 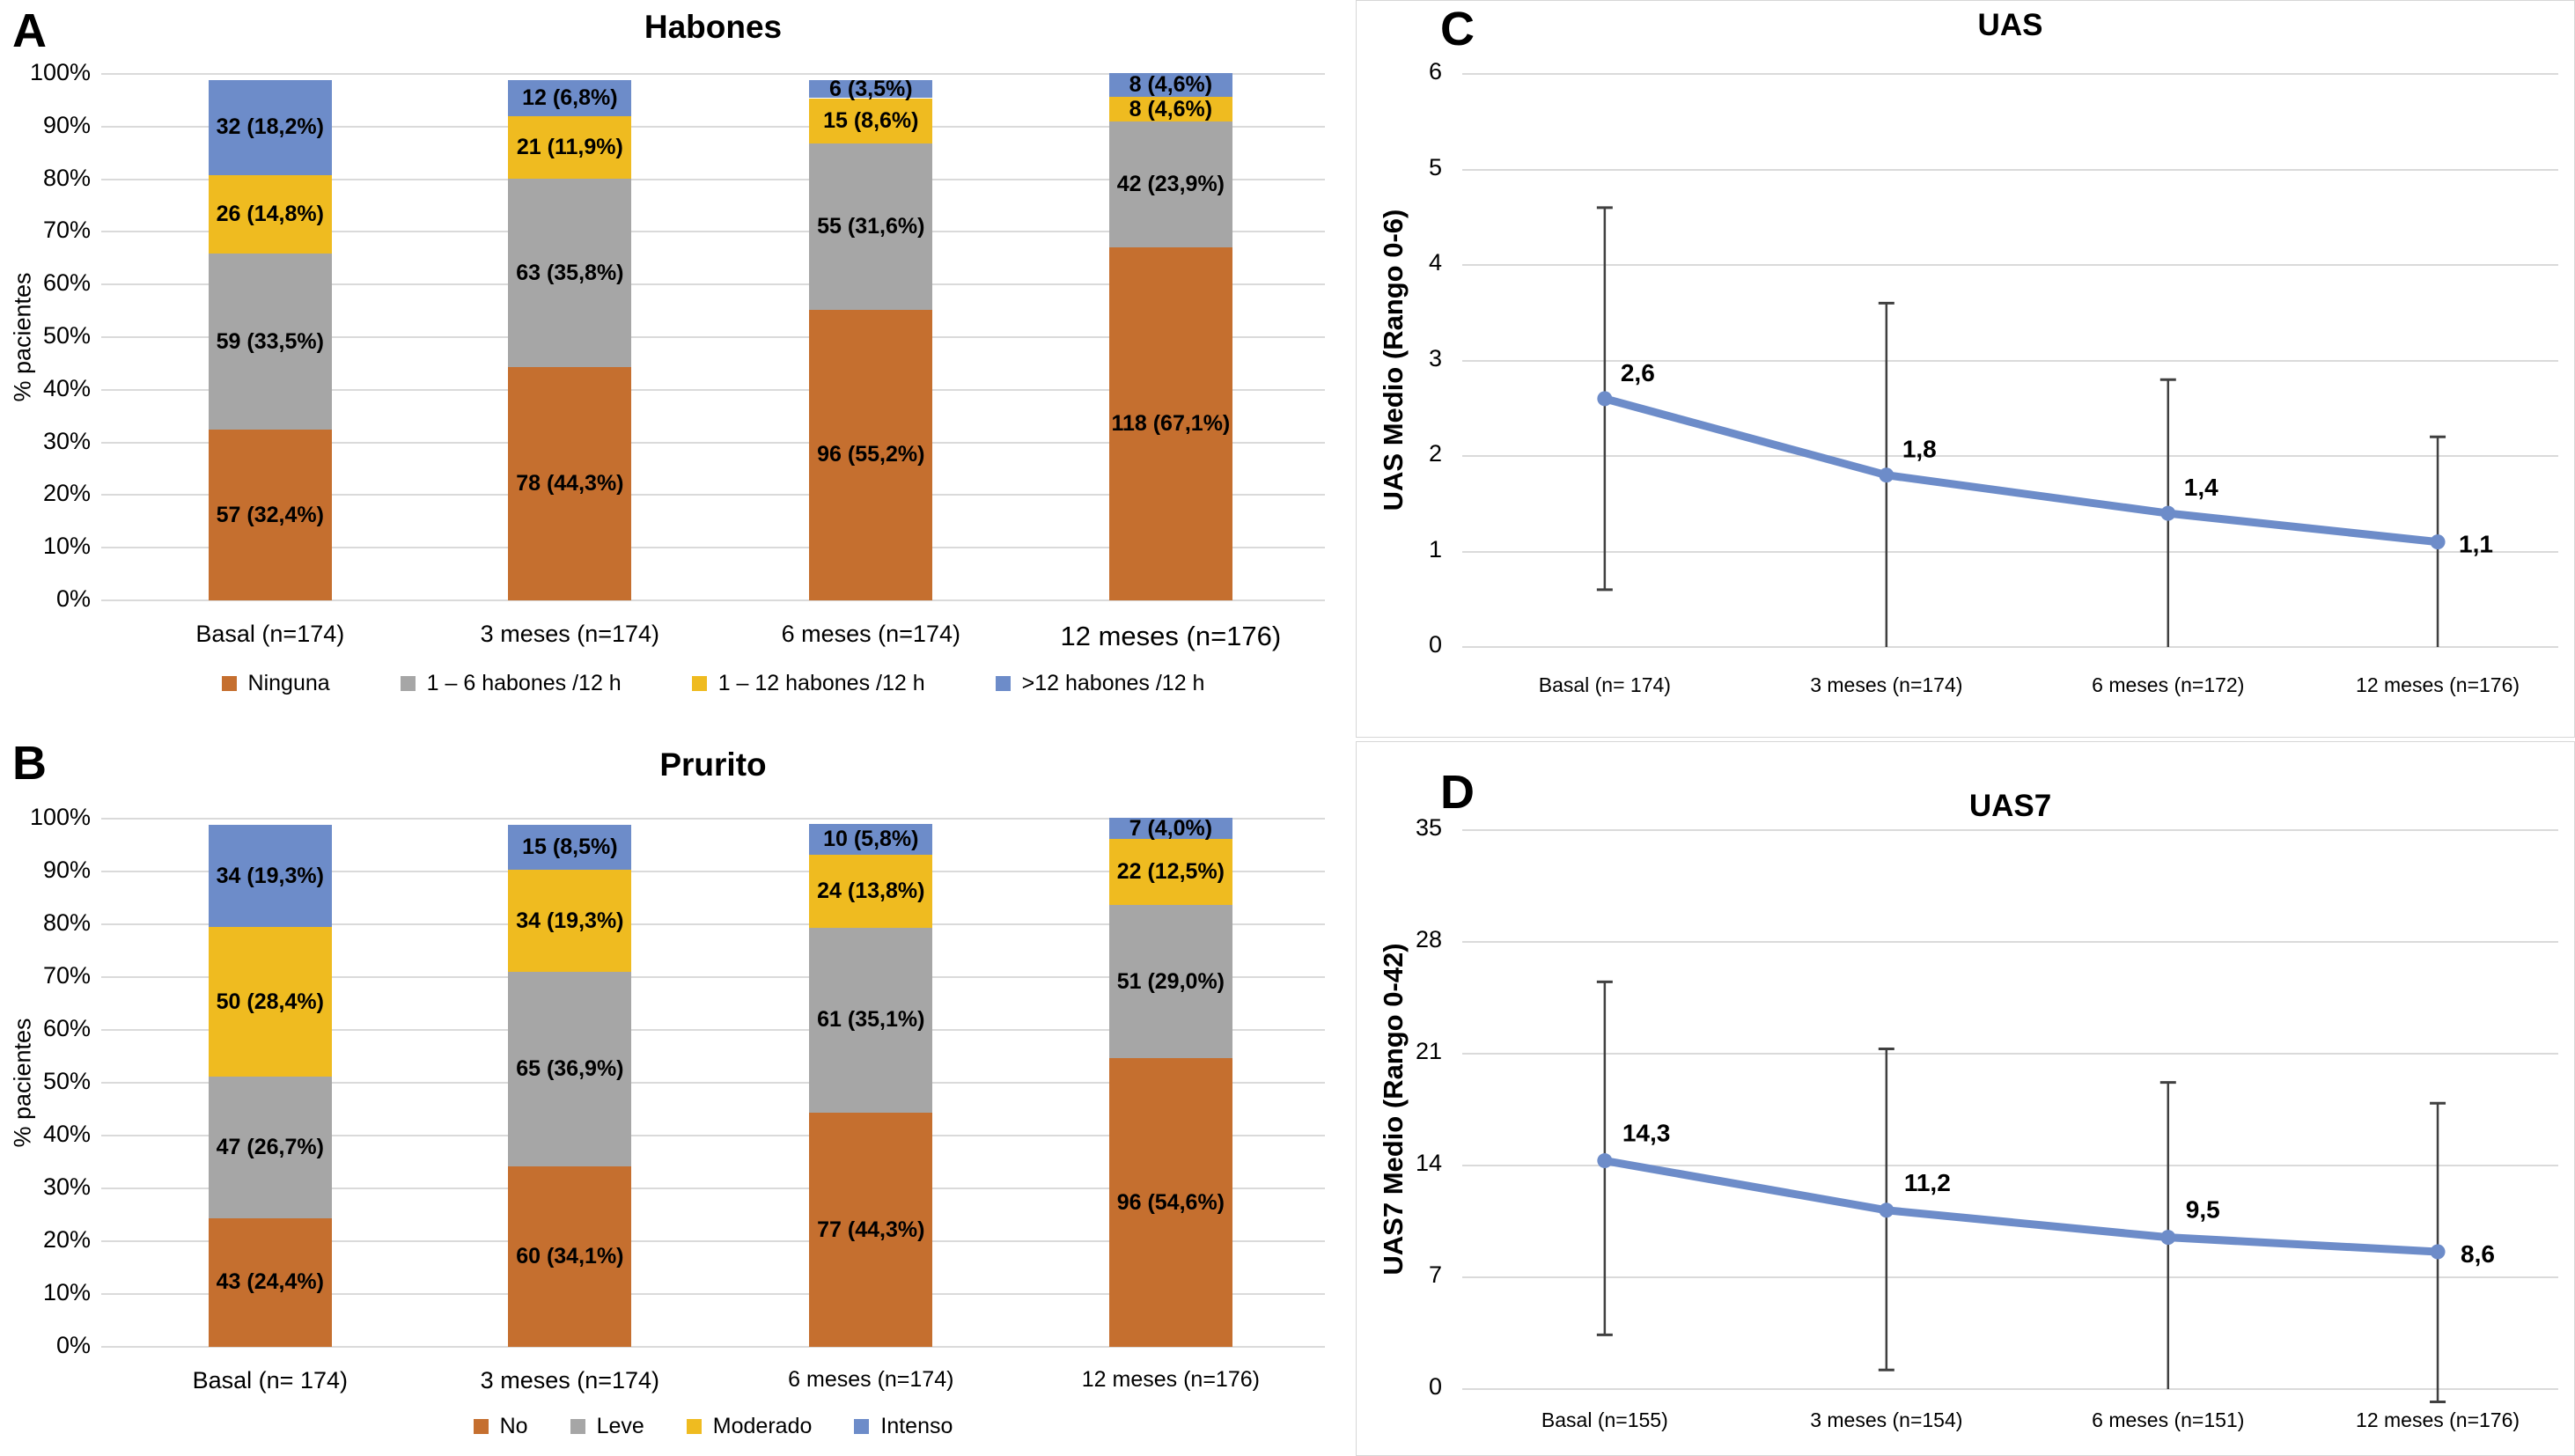 I want to click on bar-segment-value-label: 96 (55,2%), so click(x=871, y=454).